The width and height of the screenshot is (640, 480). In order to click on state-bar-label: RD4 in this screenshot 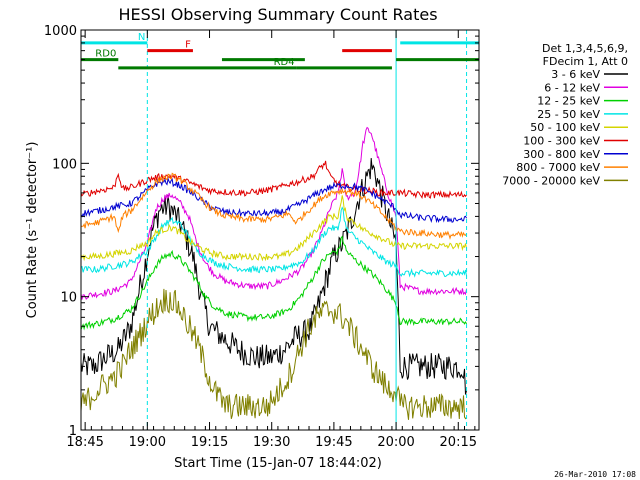, I will do `click(284, 62)`.